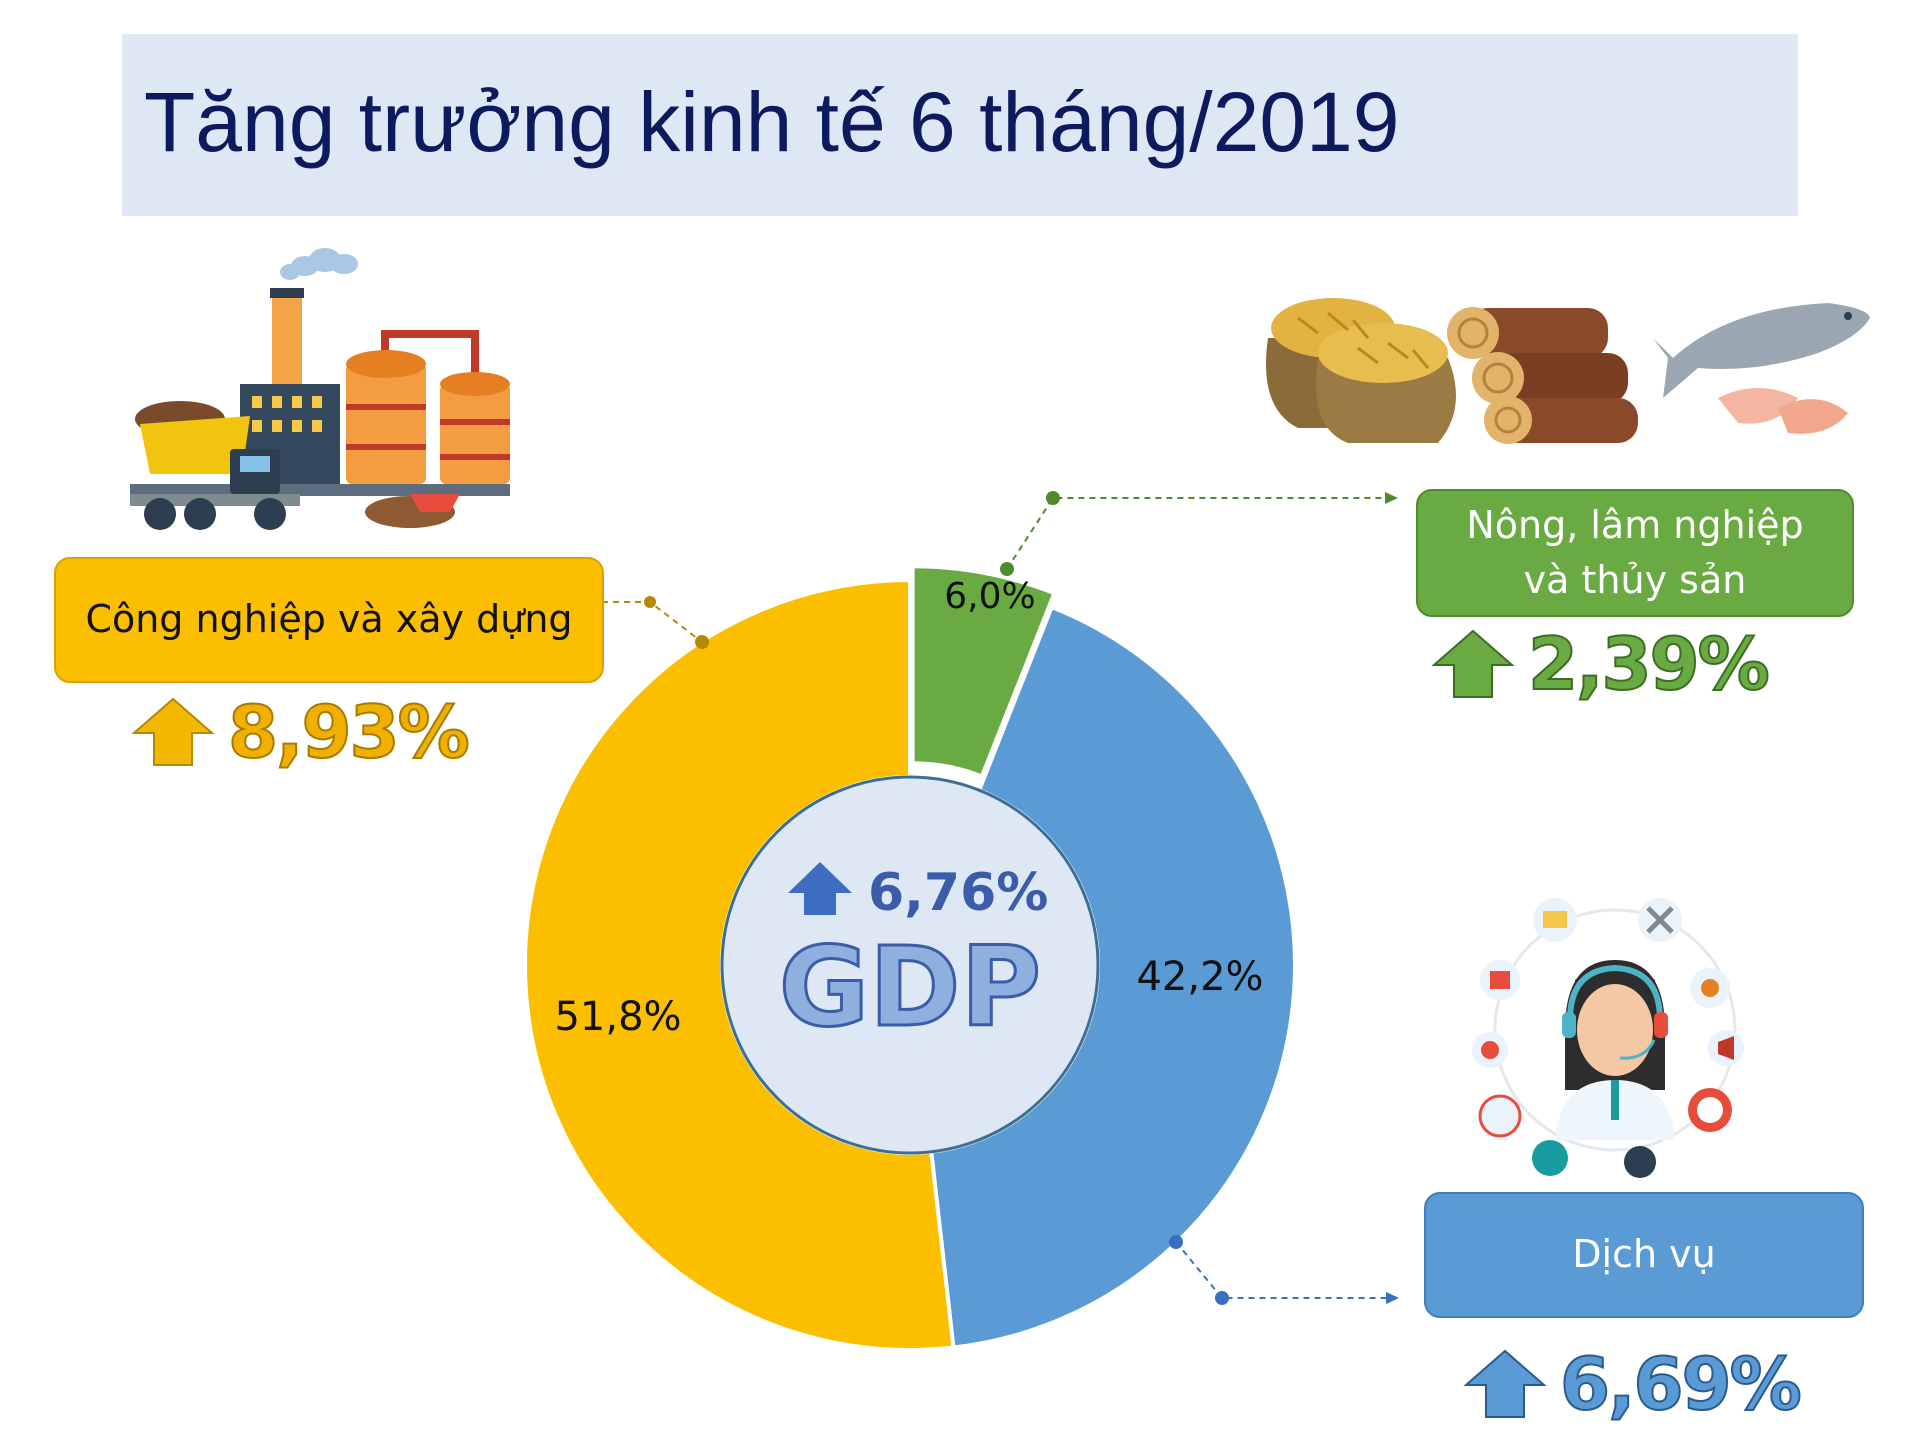 The height and width of the screenshot is (1440, 1920). I want to click on leader-line-service, so click(1280, 1270).